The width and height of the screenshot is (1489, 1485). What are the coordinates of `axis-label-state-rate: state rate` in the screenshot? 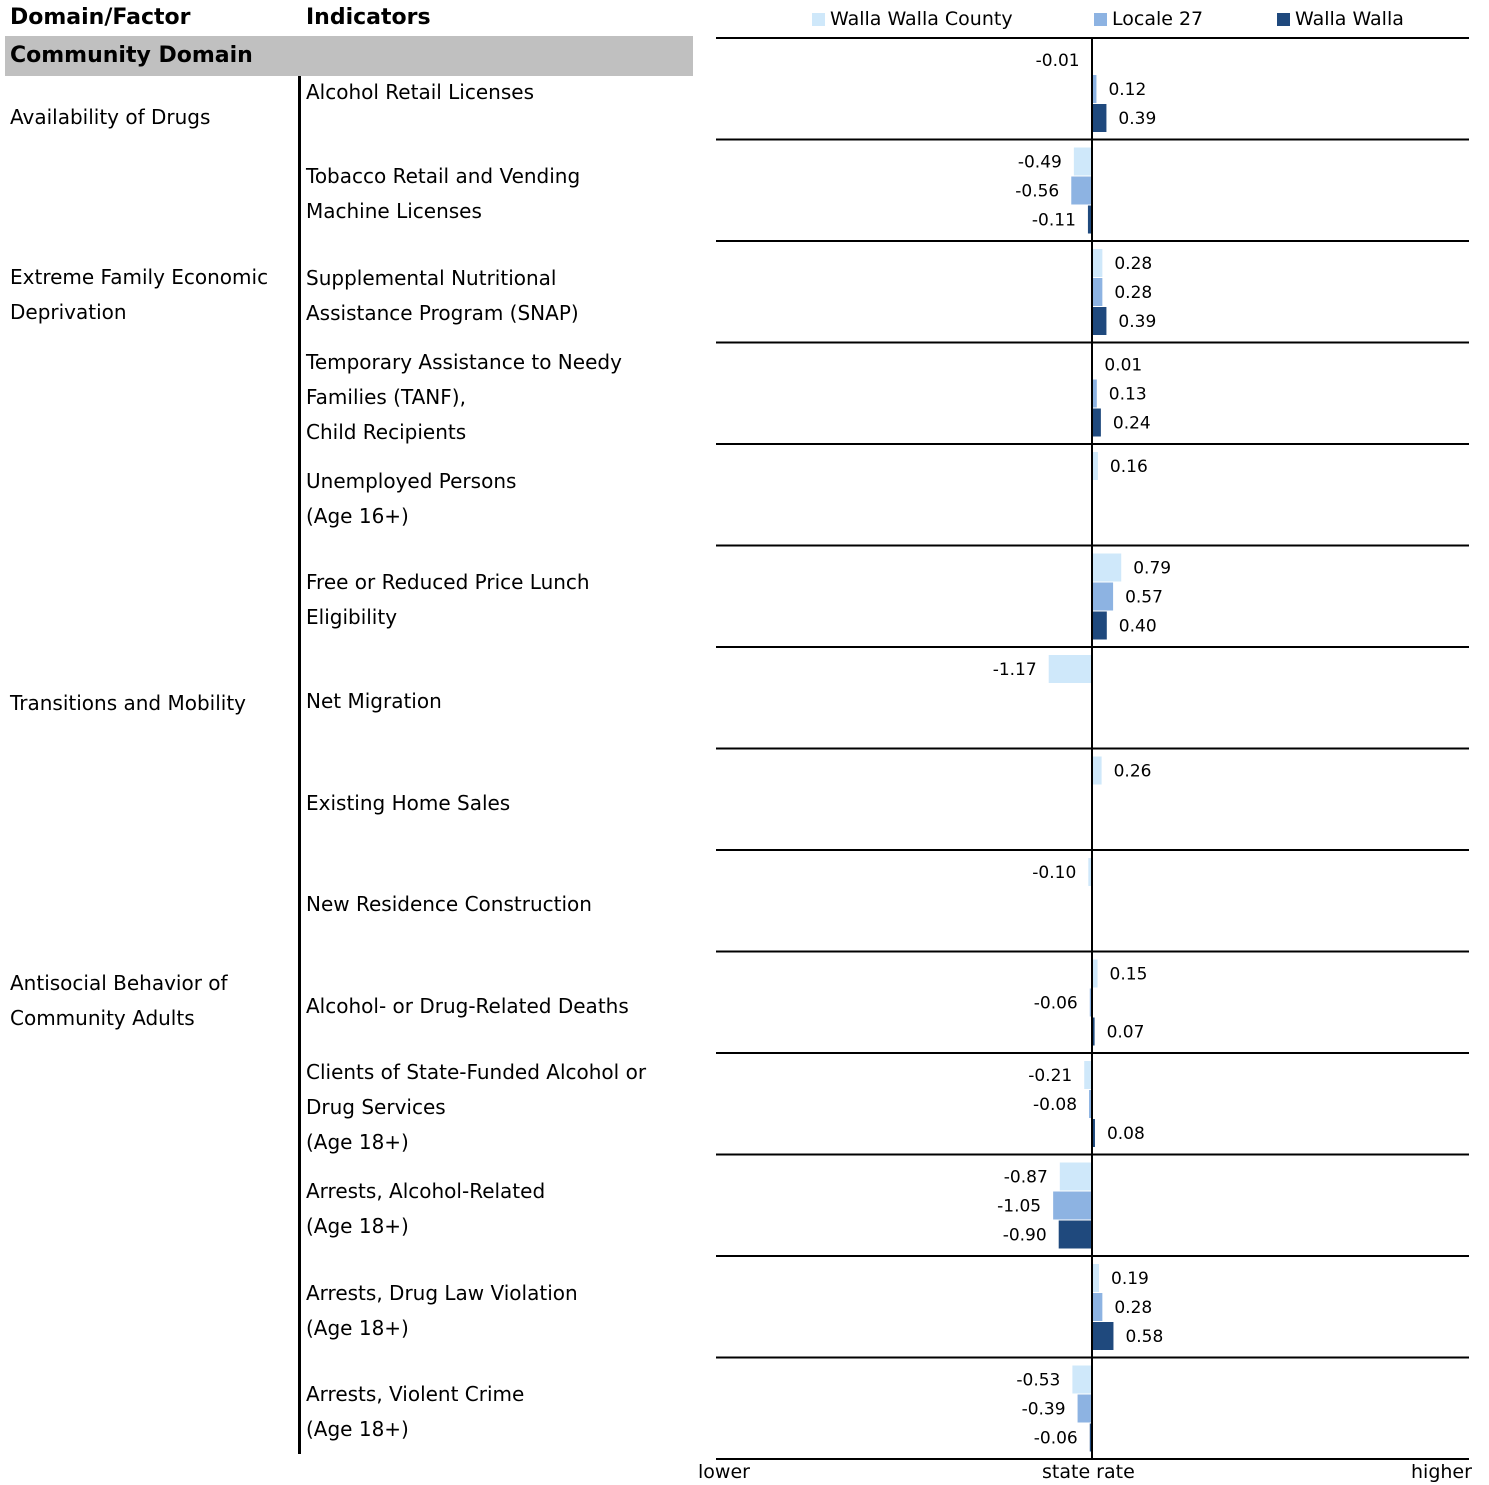 It's located at (1088, 1472).